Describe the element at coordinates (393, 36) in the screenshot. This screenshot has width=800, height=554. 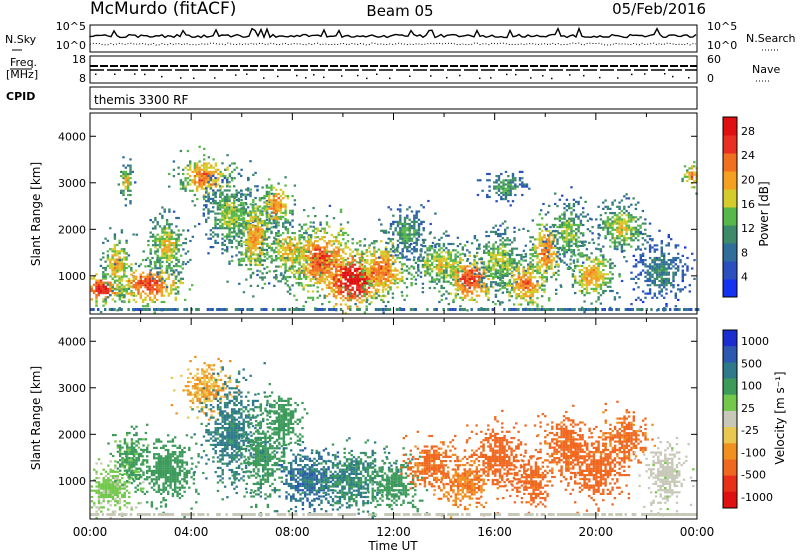
I see `nsky-trace` at that location.